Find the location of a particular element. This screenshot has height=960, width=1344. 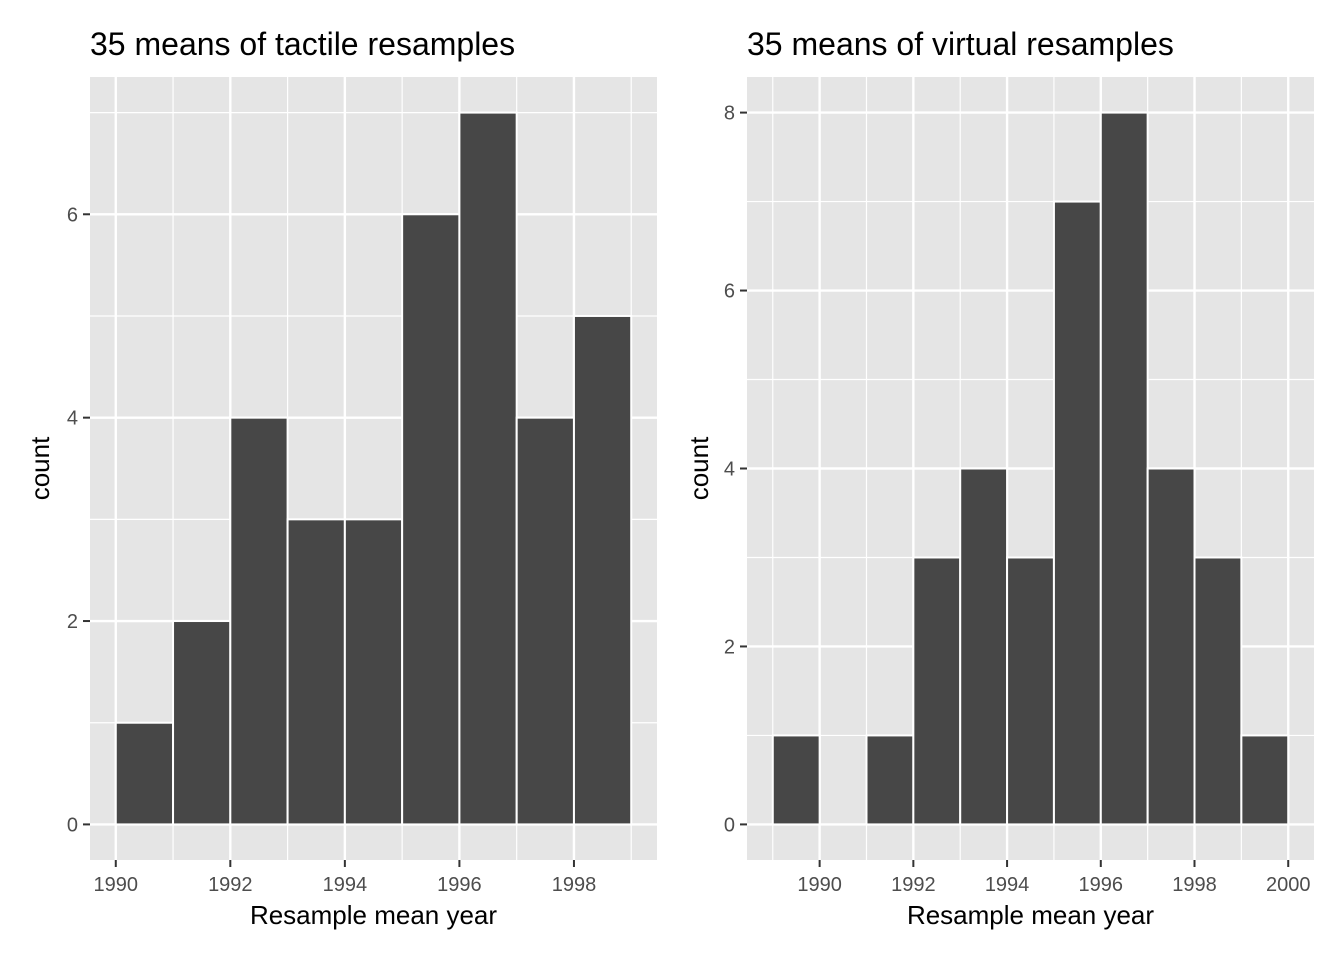

tactile-bar-1998 is located at coordinates (602, 570).